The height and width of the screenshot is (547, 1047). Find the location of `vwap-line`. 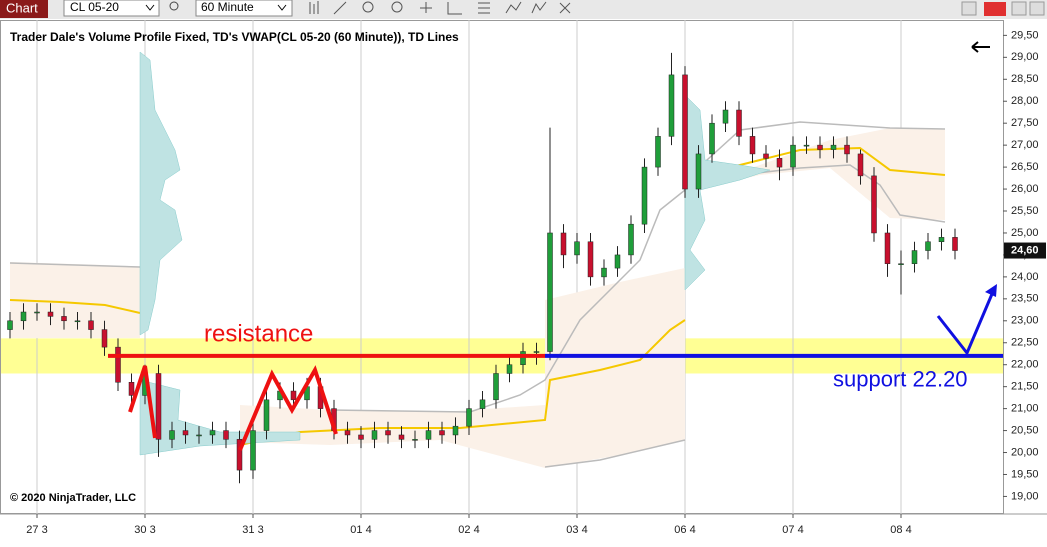

vwap-line is located at coordinates (462, 382).